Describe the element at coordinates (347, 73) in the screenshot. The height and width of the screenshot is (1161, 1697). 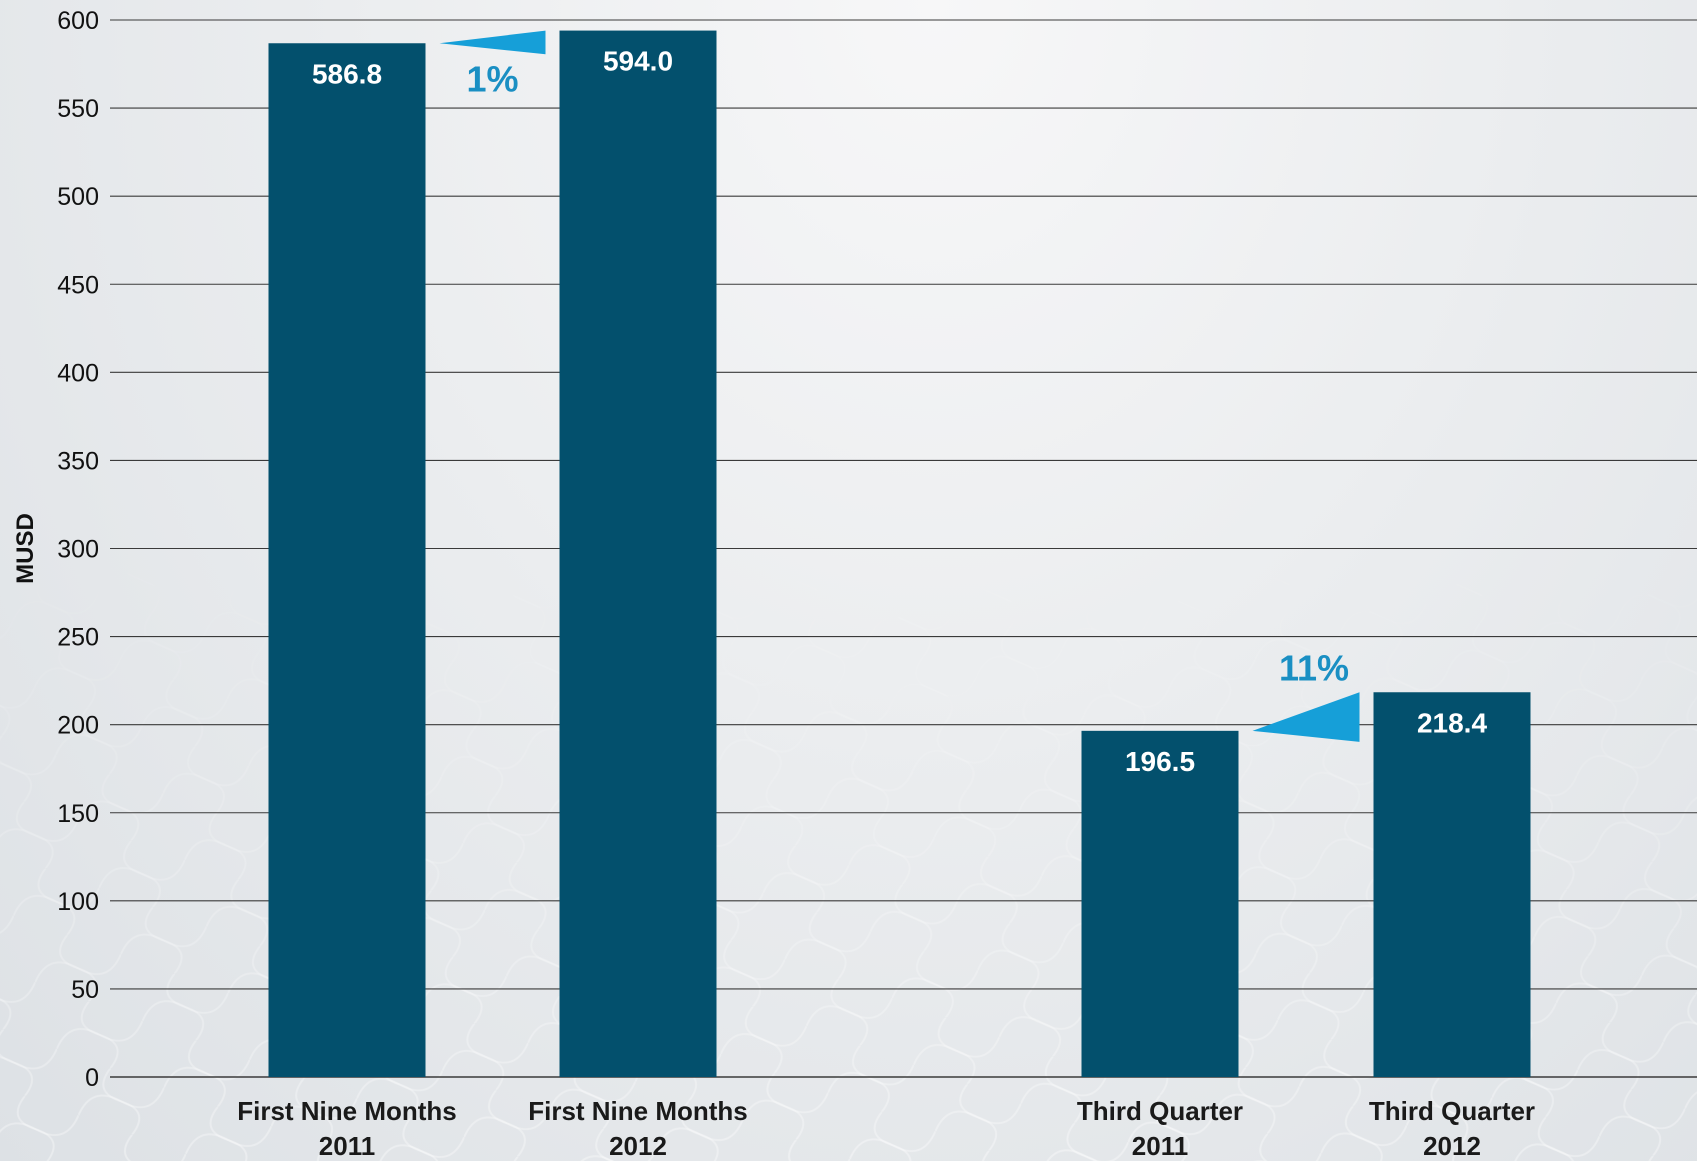
I see `bar-value-label: 586.8` at that location.